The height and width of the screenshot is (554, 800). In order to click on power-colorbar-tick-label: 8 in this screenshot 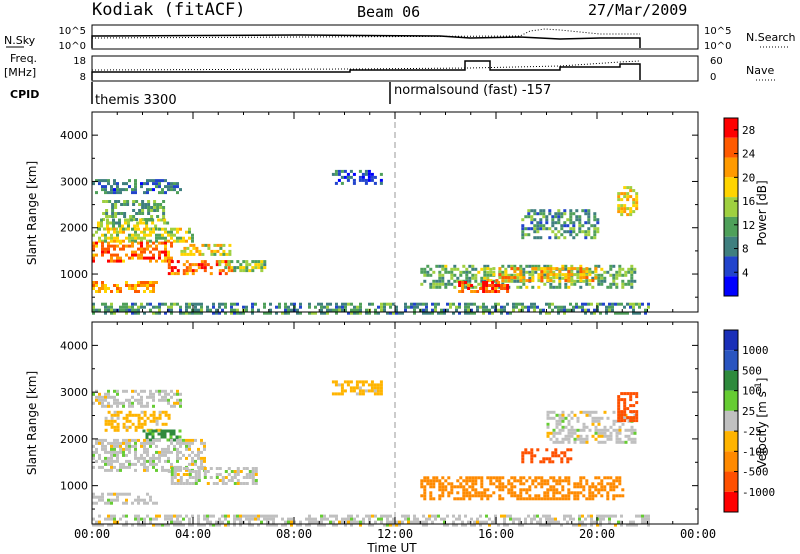, I will do `click(745, 249)`.